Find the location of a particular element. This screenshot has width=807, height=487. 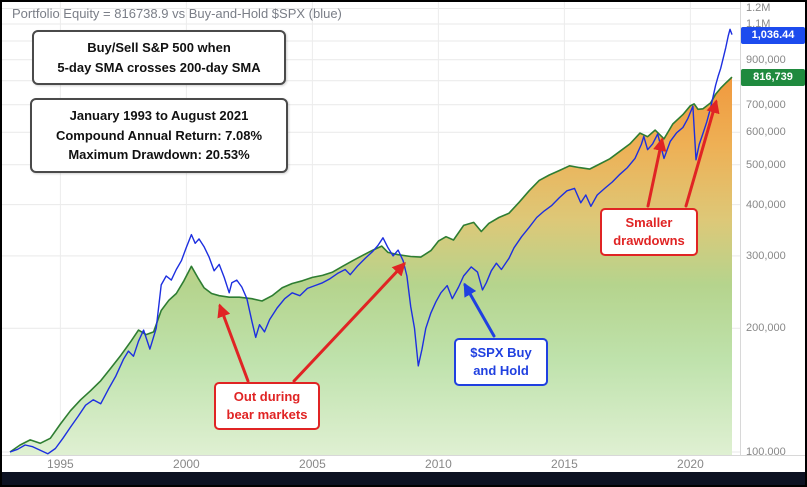

out-during-bear-markets-label: Out during bear markets is located at coordinates (267, 406).